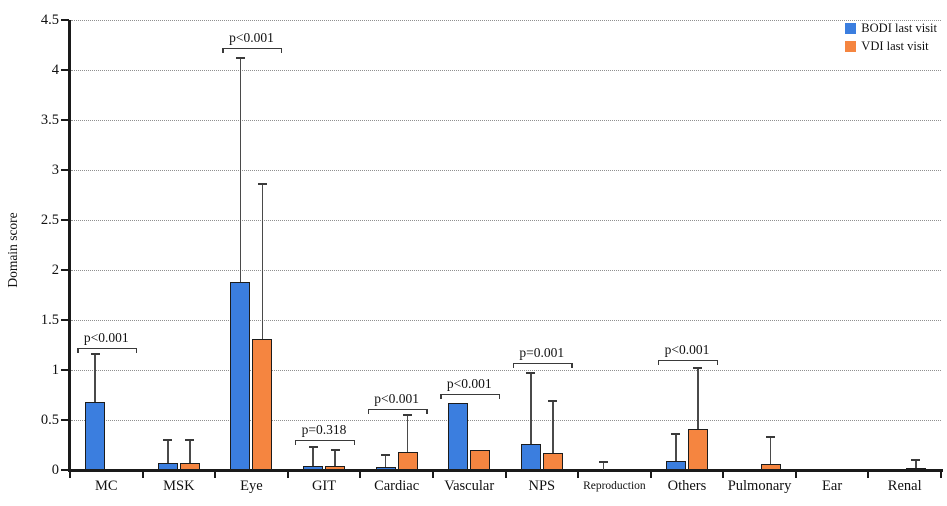  I want to click on bar-vdi-msk, so click(189, 466).